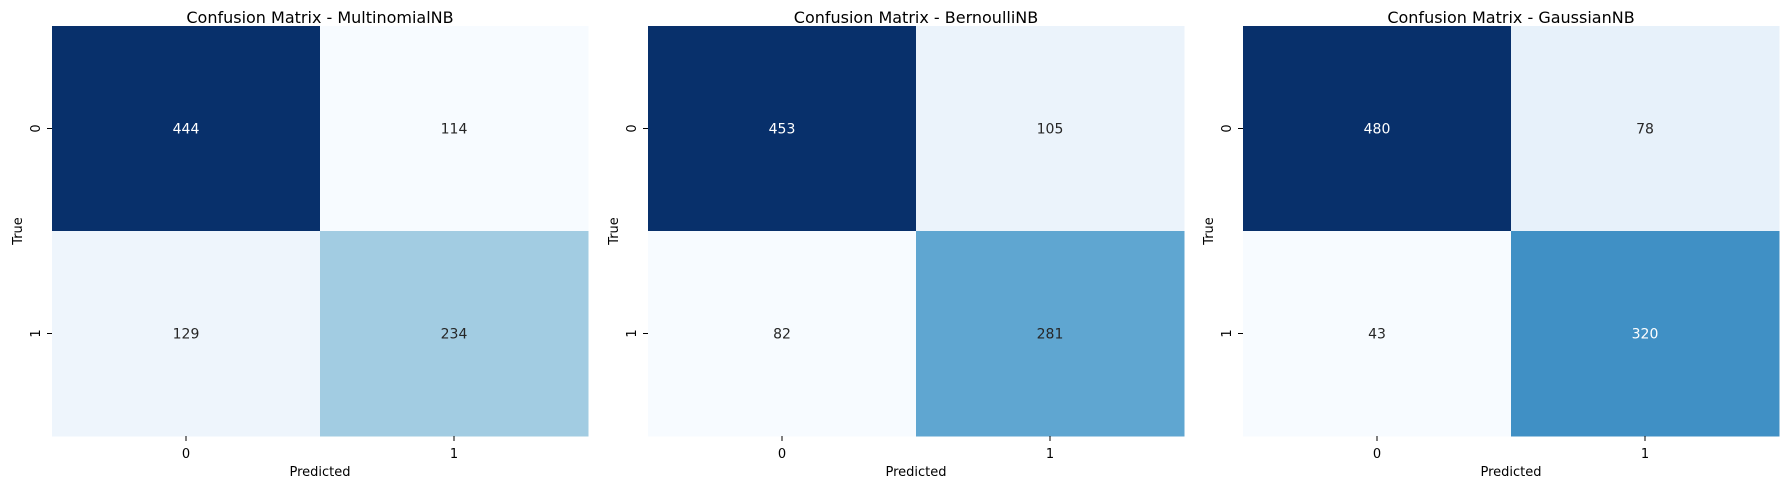 This screenshot has width=1790, height=490. I want to click on cell-value-label: 43, so click(1377, 335).